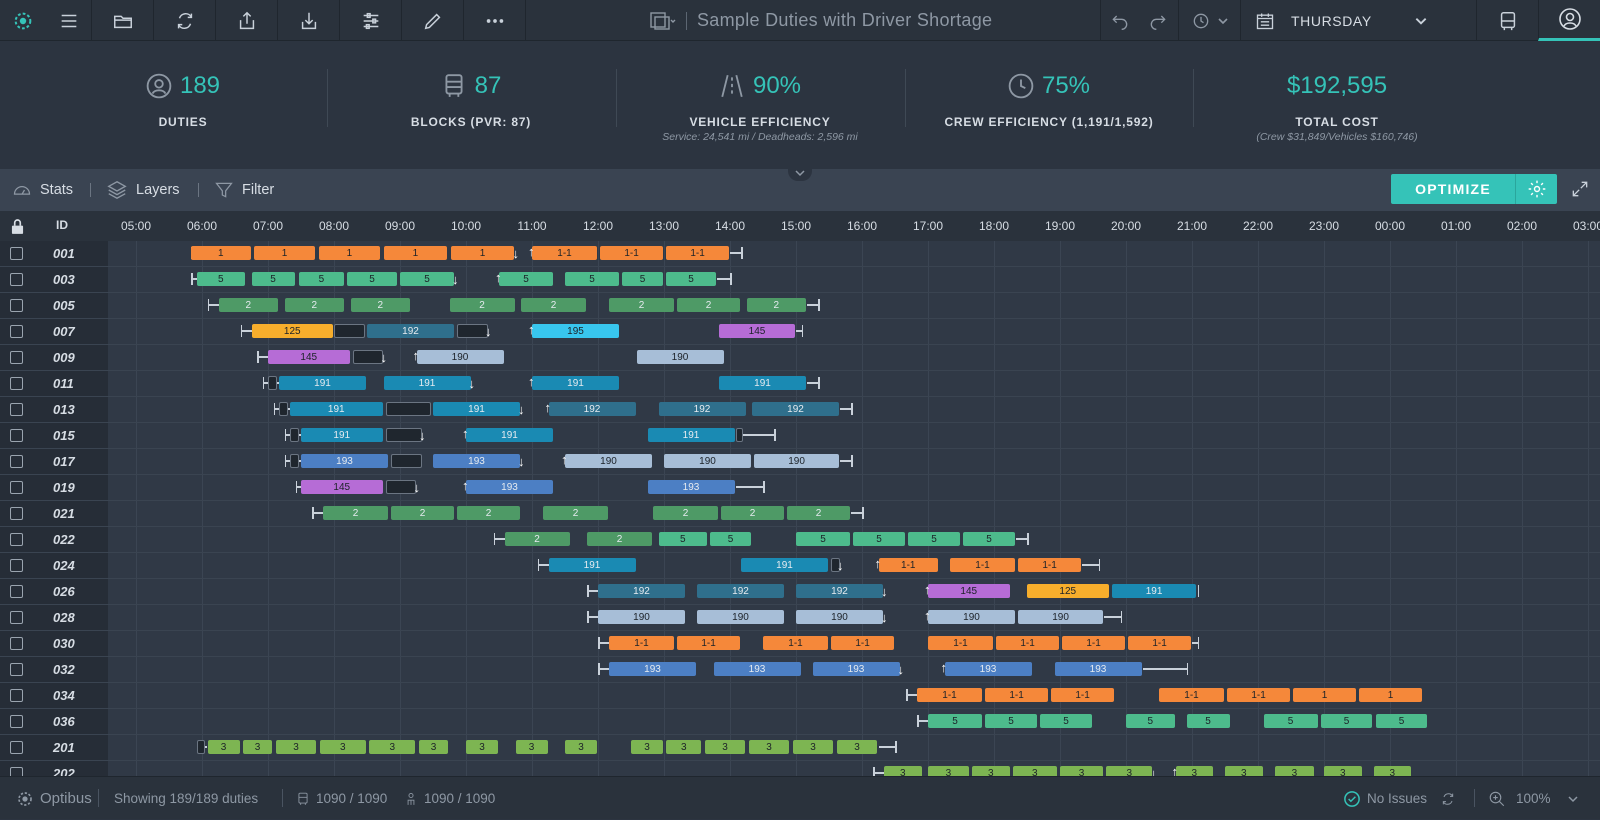 This screenshot has width=1600, height=820. Describe the element at coordinates (64, 695) in the screenshot. I see `duty-id: 034` at that location.